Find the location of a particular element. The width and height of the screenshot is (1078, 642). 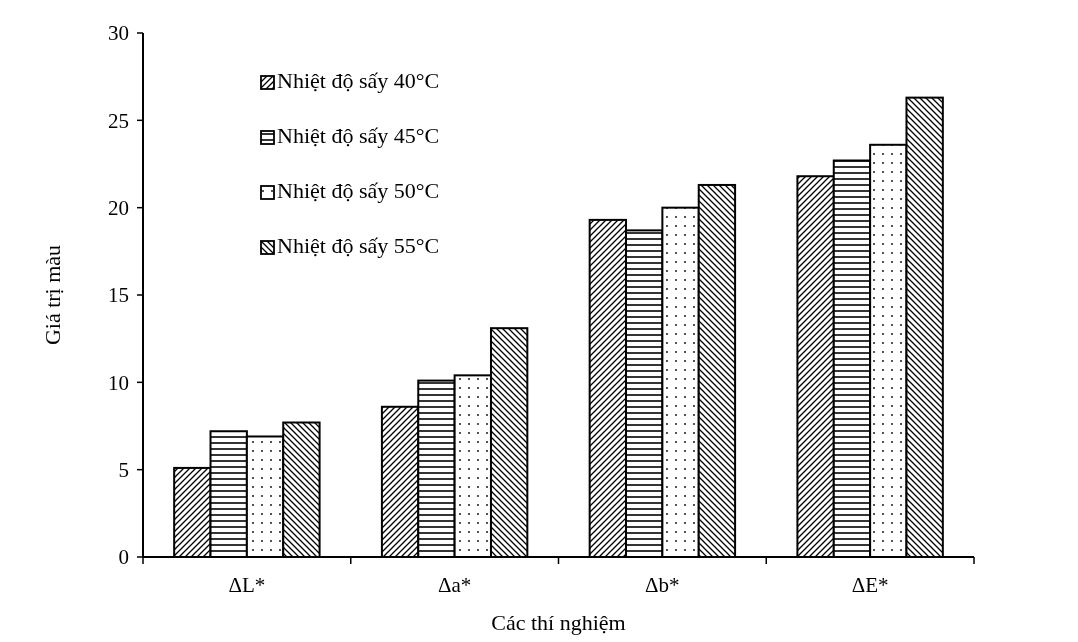

y-tick-label: 5 is located at coordinates (123, 470).